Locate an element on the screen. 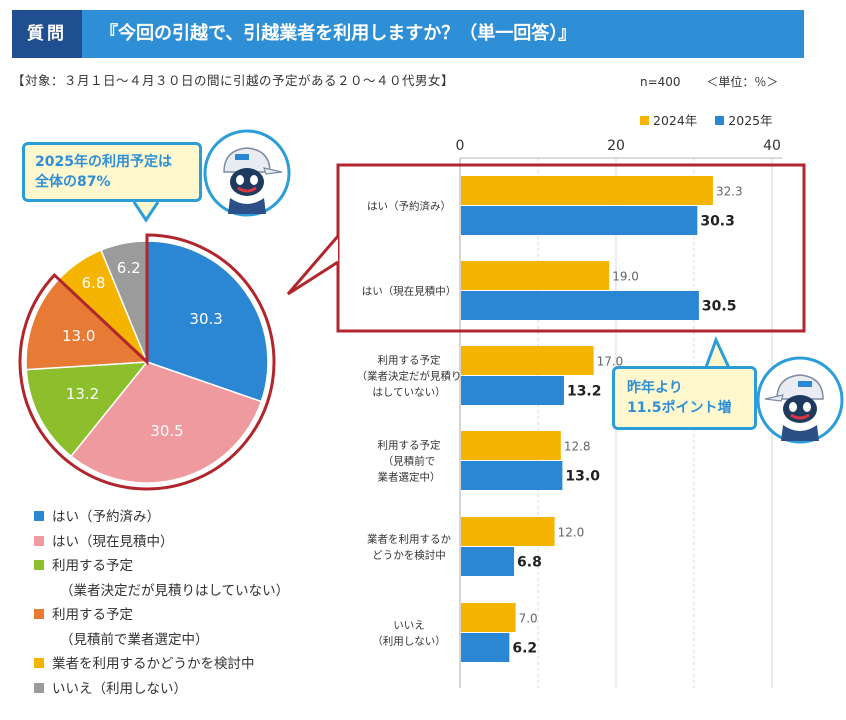 The image size is (846, 720). bar-legend: 2024年 2025年 is located at coordinates (713, 119).